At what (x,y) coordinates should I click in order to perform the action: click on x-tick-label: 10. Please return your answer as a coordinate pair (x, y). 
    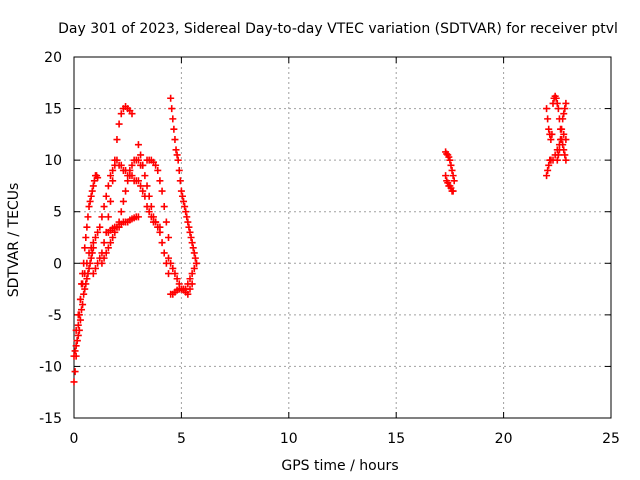
    Looking at the image, I should click on (289, 439).